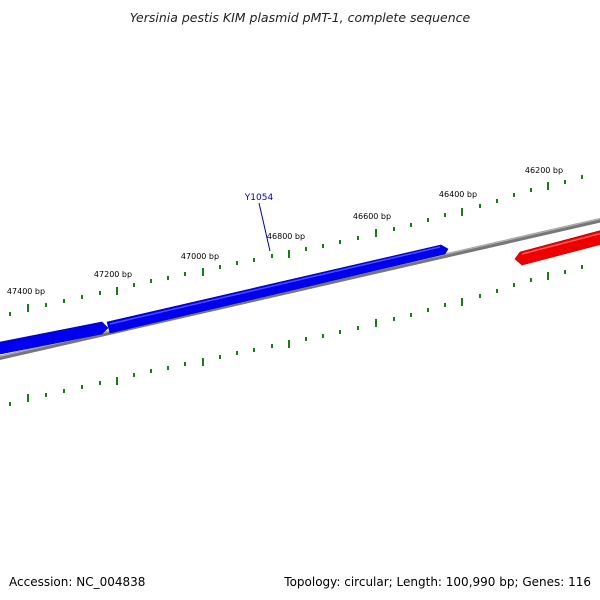 The width and height of the screenshot is (600, 600). I want to click on forward-strand-genes, so click(557, 247).